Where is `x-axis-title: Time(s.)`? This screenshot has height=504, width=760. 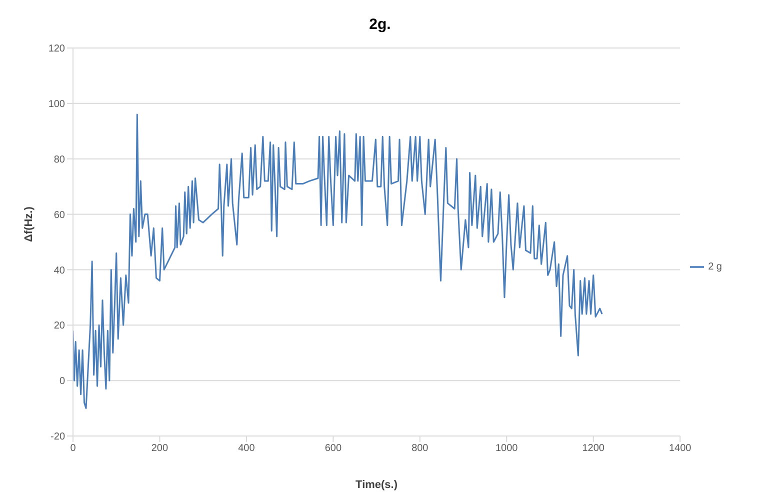 x-axis-title: Time(s.) is located at coordinates (377, 485).